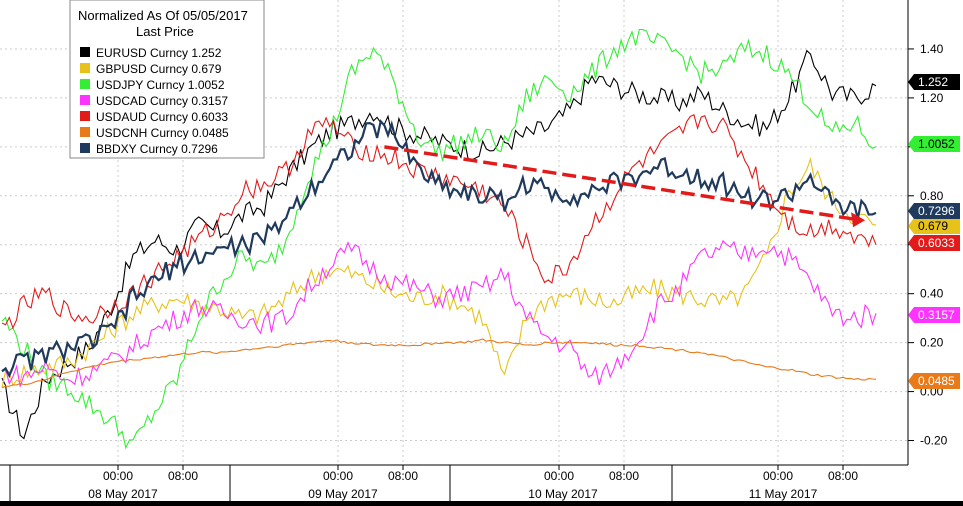  I want to click on legend-entry: USDCAD Curncy 0.3157, so click(162, 101).